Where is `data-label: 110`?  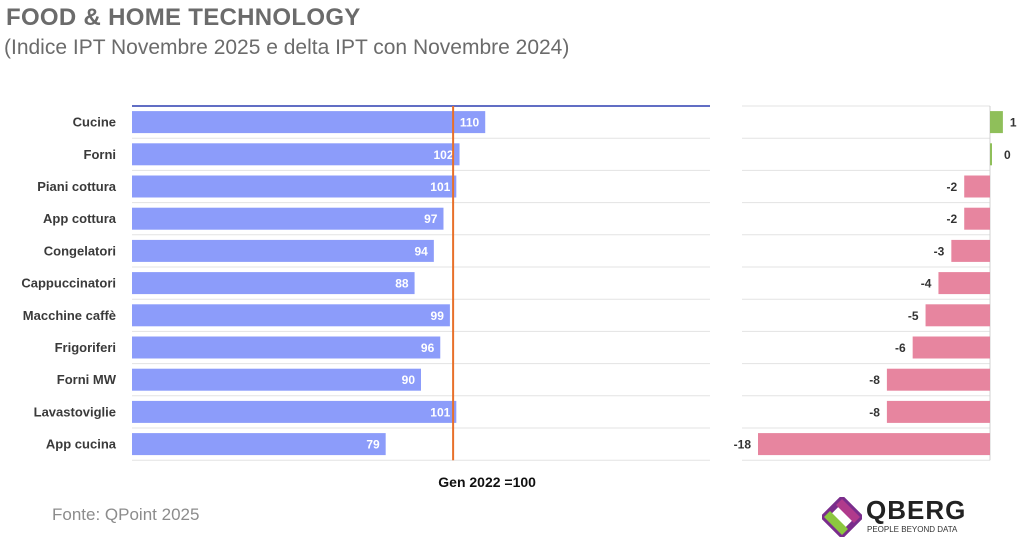
data-label: 110 is located at coordinates (470, 123).